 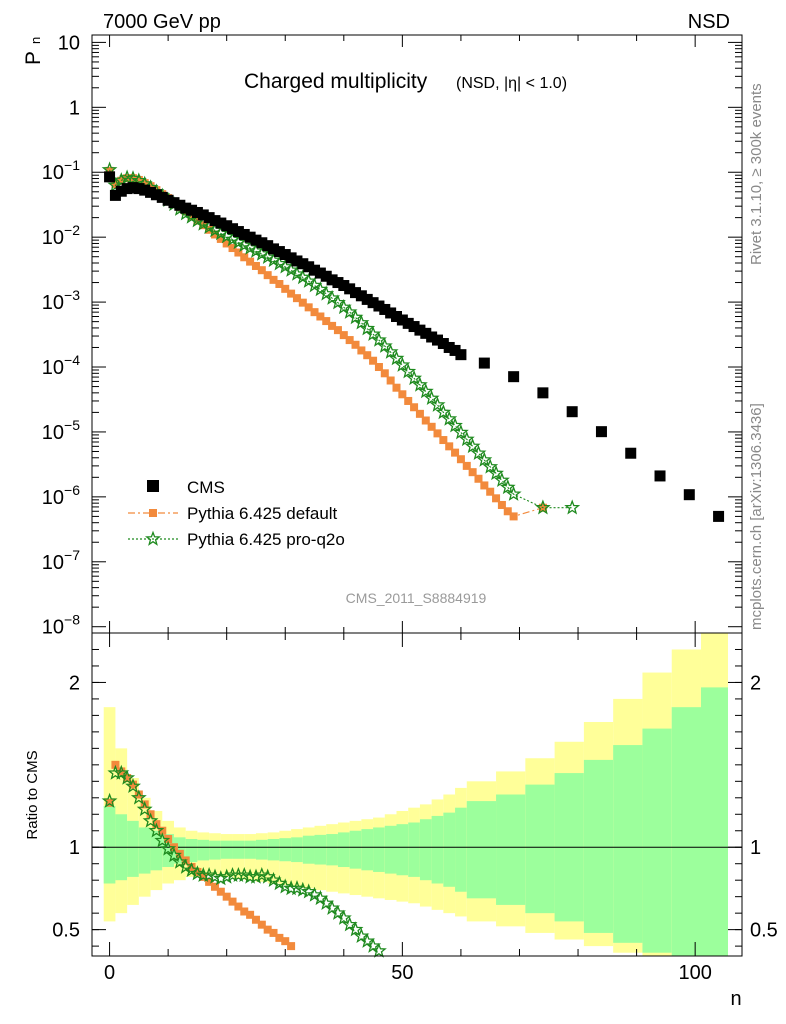 What do you see at coordinates (109, 973) in the screenshot?
I see `x-tick-label: 0` at bounding box center [109, 973].